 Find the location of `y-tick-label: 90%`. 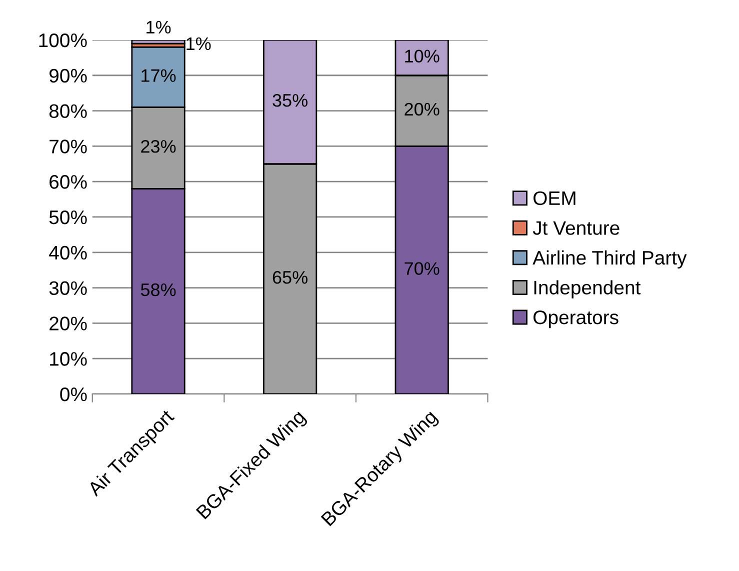

y-tick-label: 90% is located at coordinates (68, 75).